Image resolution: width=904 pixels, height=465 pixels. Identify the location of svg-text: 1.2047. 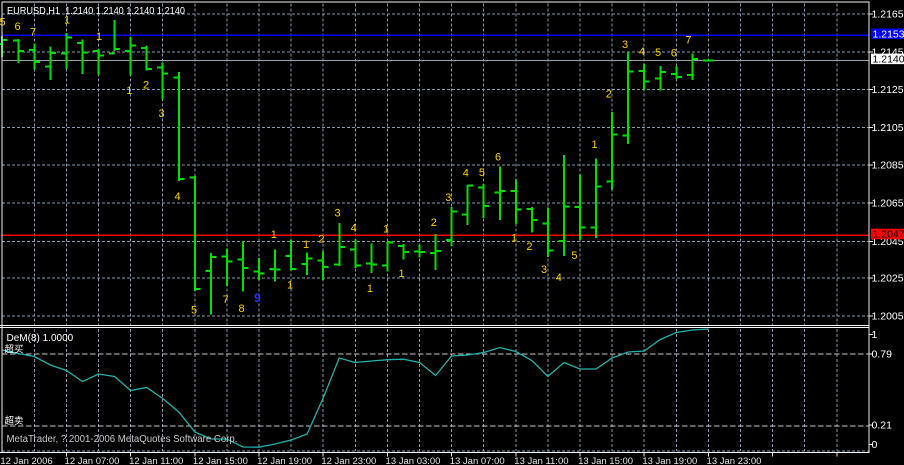
(888, 235).